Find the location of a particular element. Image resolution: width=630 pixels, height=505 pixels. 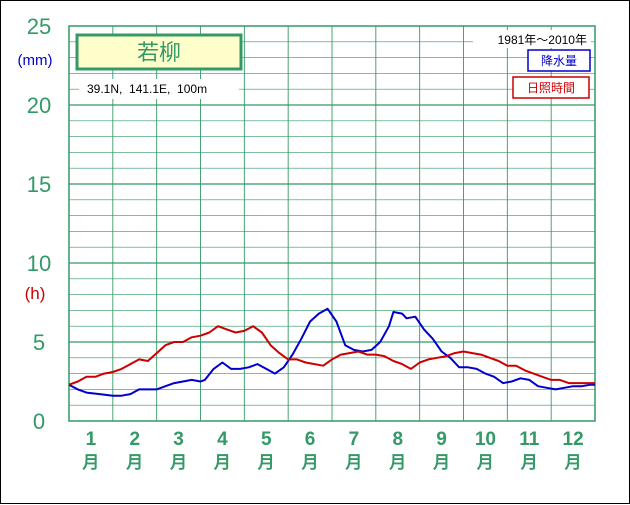

period-label: 1981年〜2010年 is located at coordinates (542, 40).